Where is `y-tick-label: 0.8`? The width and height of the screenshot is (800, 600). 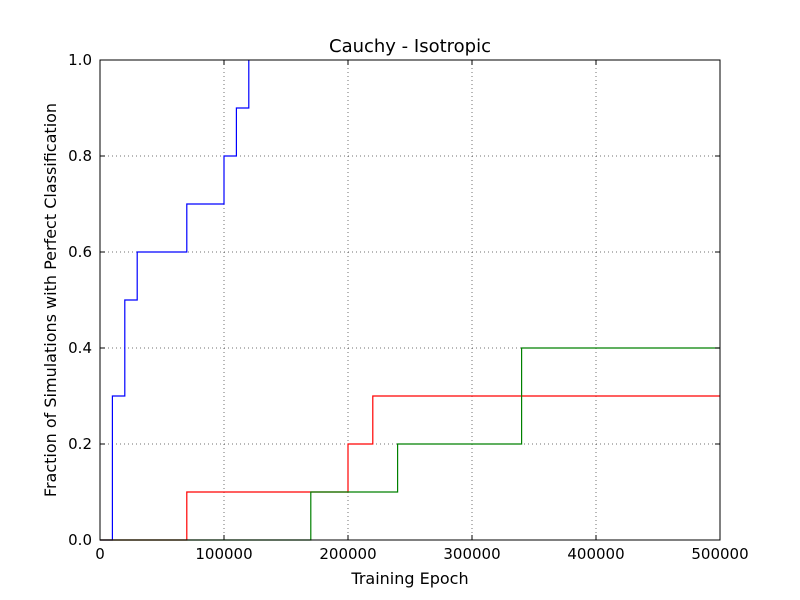
y-tick-label: 0.8 is located at coordinates (80, 156).